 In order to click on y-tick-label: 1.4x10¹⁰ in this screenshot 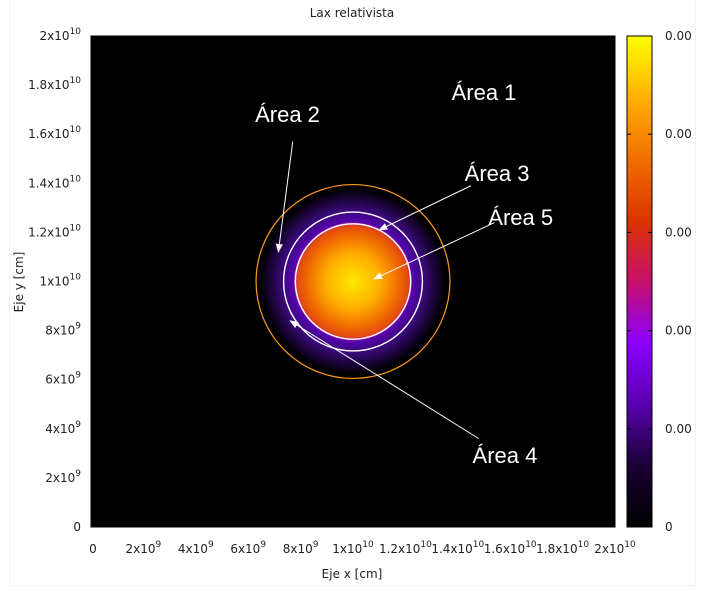, I will do `click(54, 182)`.